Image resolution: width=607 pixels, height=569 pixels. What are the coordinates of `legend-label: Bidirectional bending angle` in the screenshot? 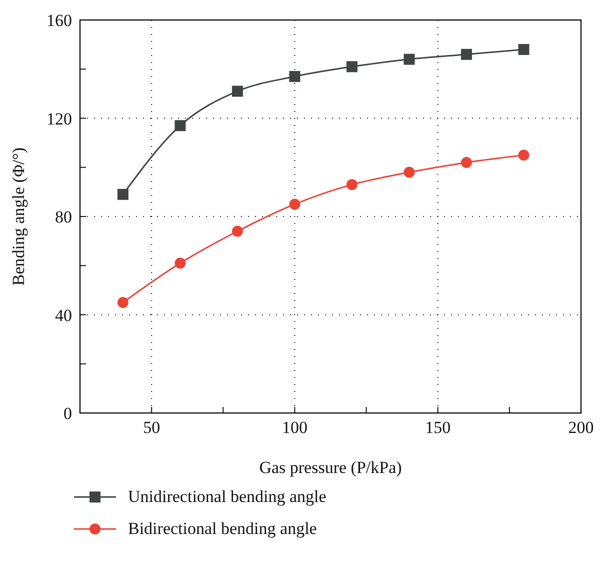 It's located at (222, 529).